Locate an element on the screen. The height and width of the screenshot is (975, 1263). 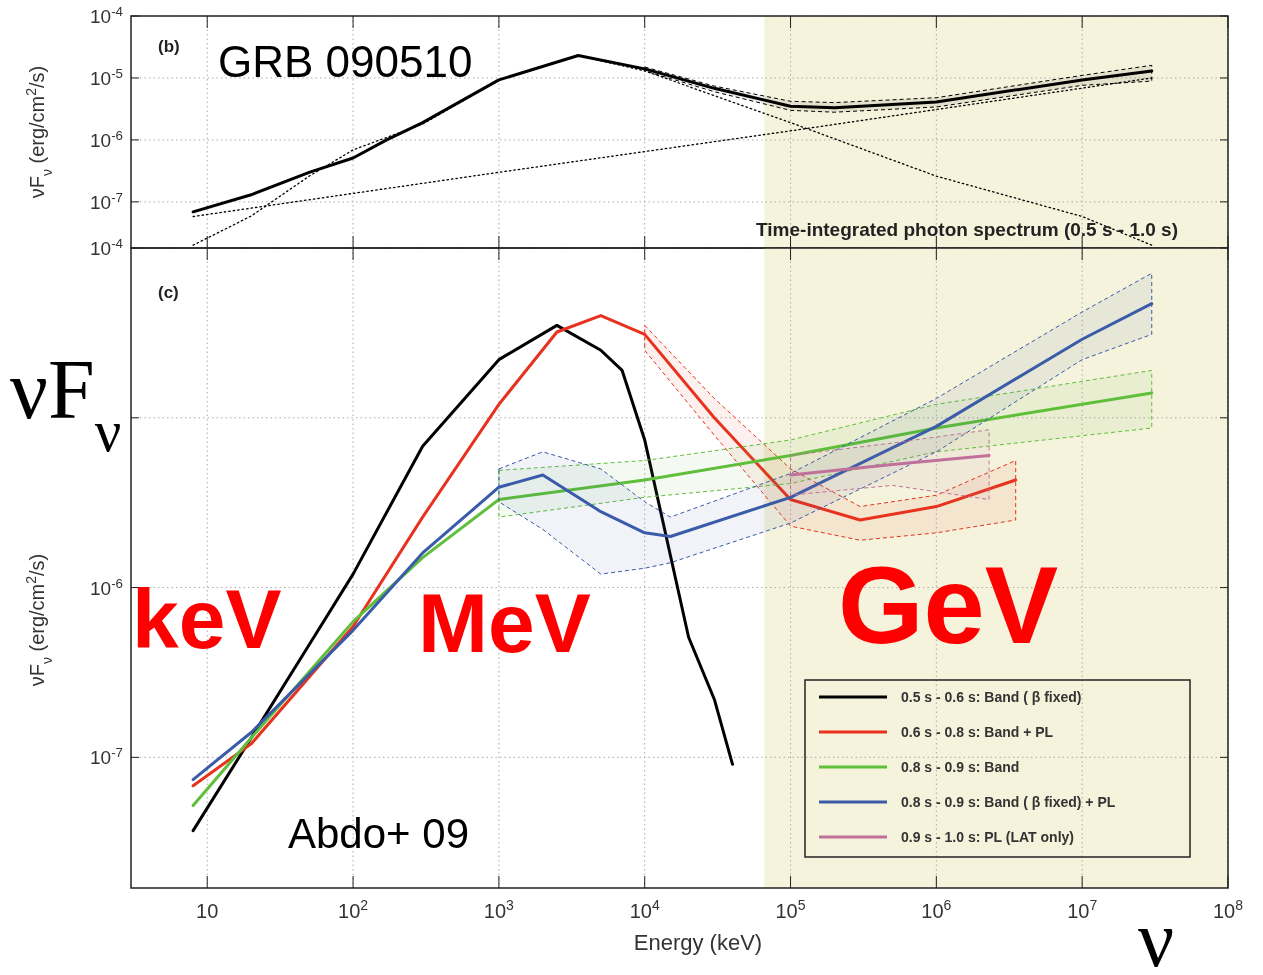
x-tick-label: 10$^{3}$ is located at coordinates (499, 909).